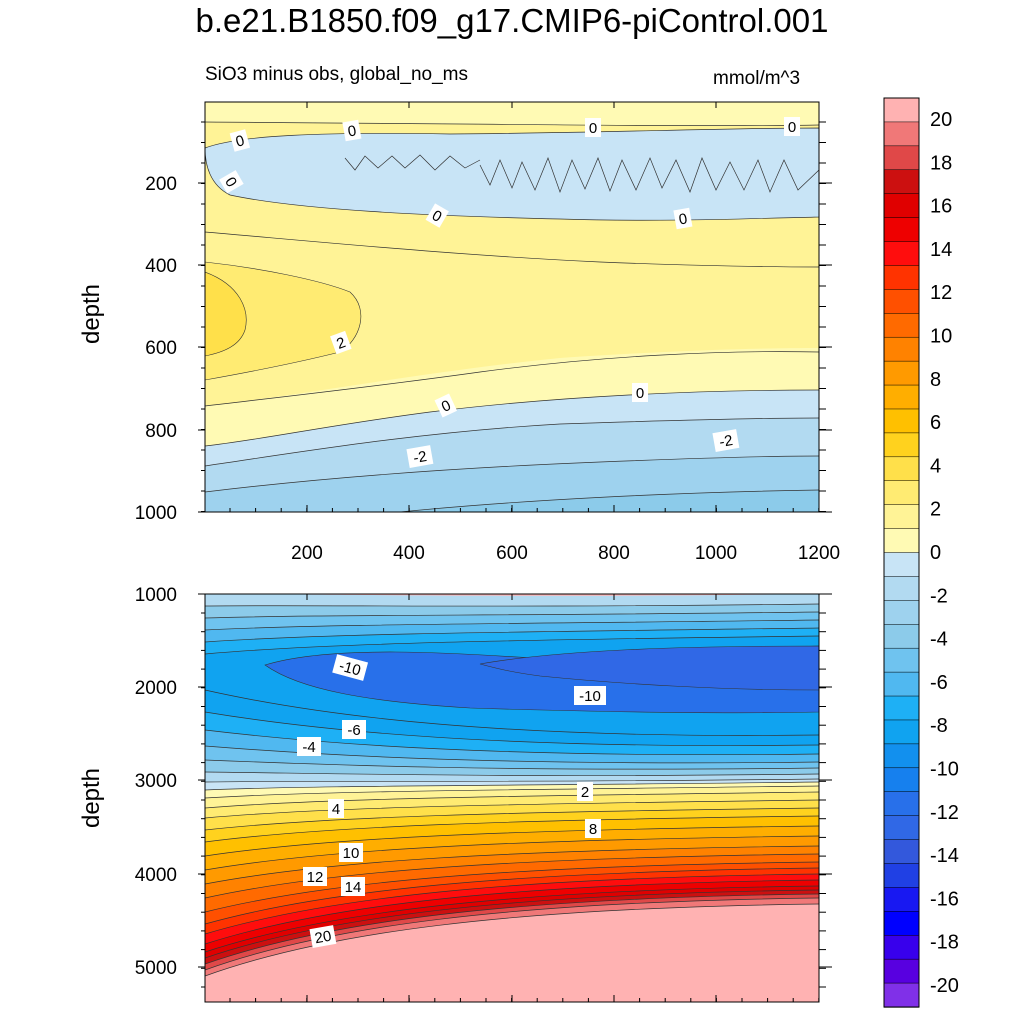 This screenshot has height=1024, width=1024. I want to click on contour-label-7: 10, so click(351, 852).